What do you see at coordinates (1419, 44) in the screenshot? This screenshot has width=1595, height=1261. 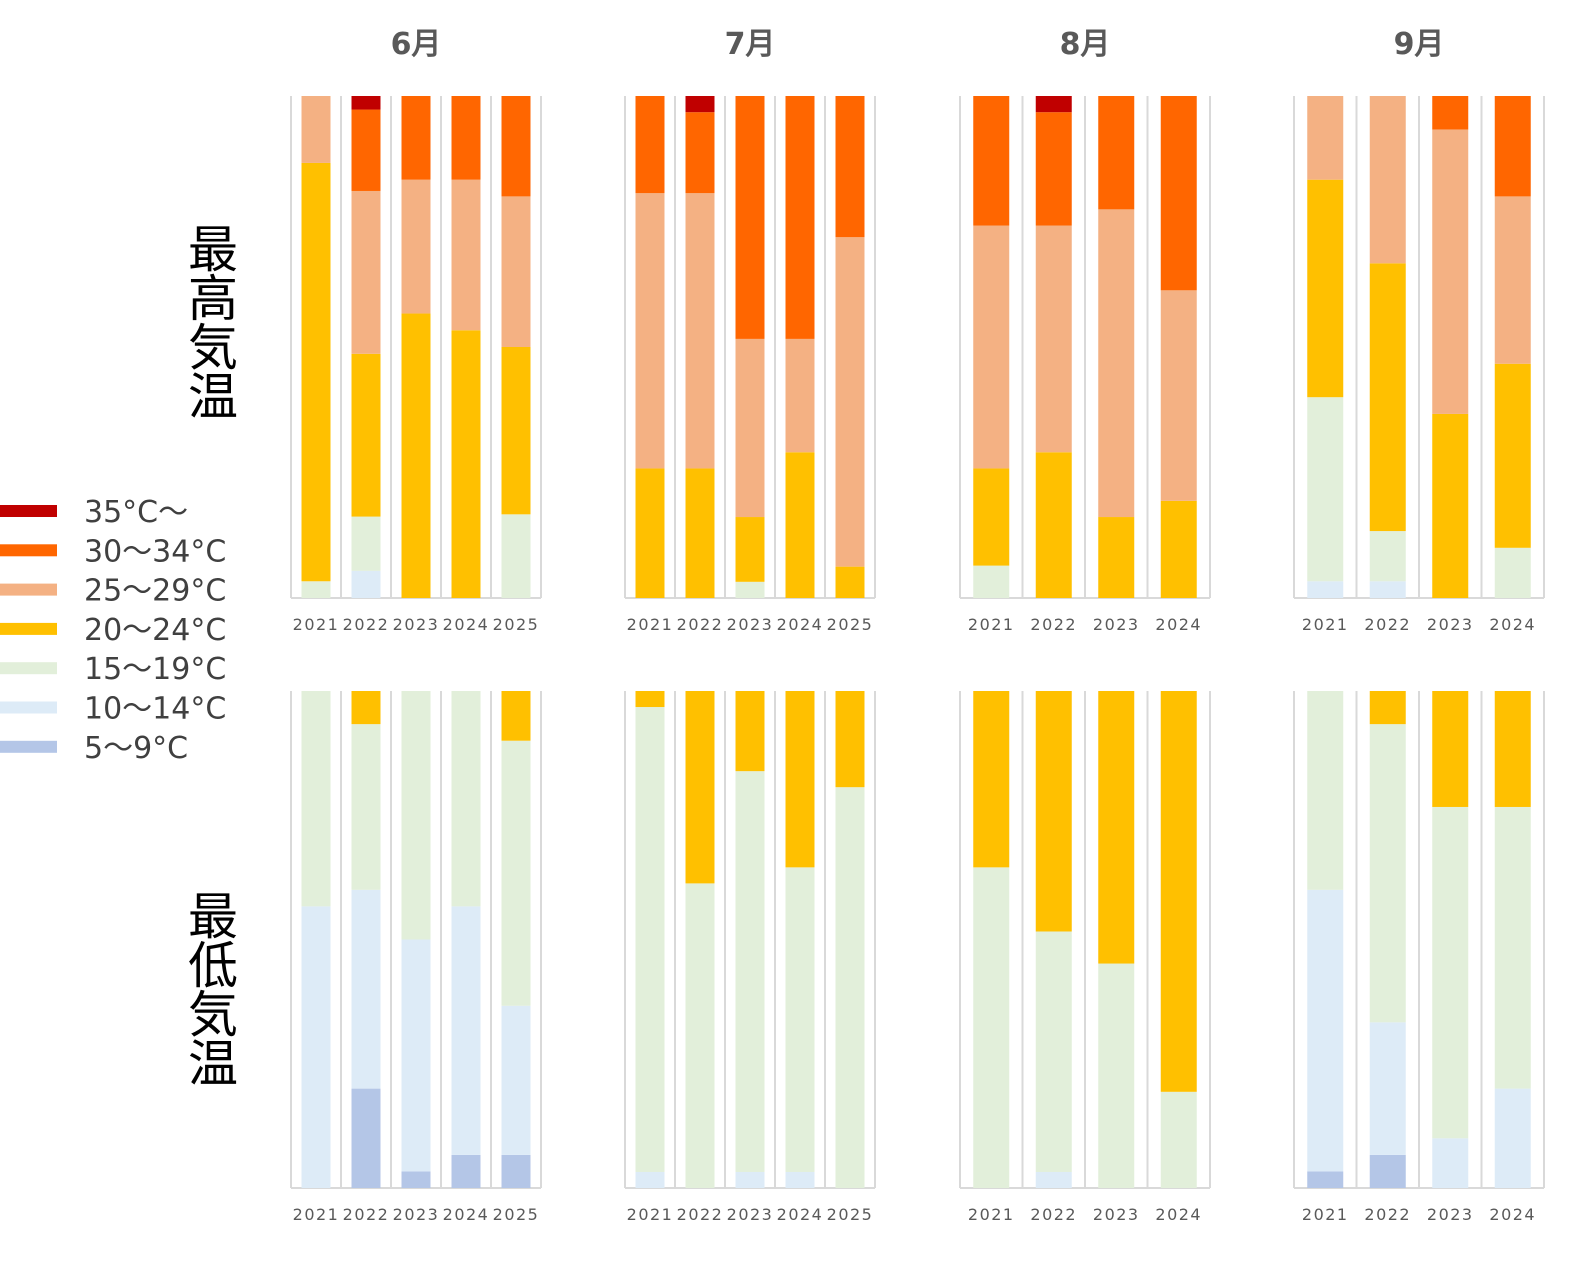 I see `month-title-9: 9月` at bounding box center [1419, 44].